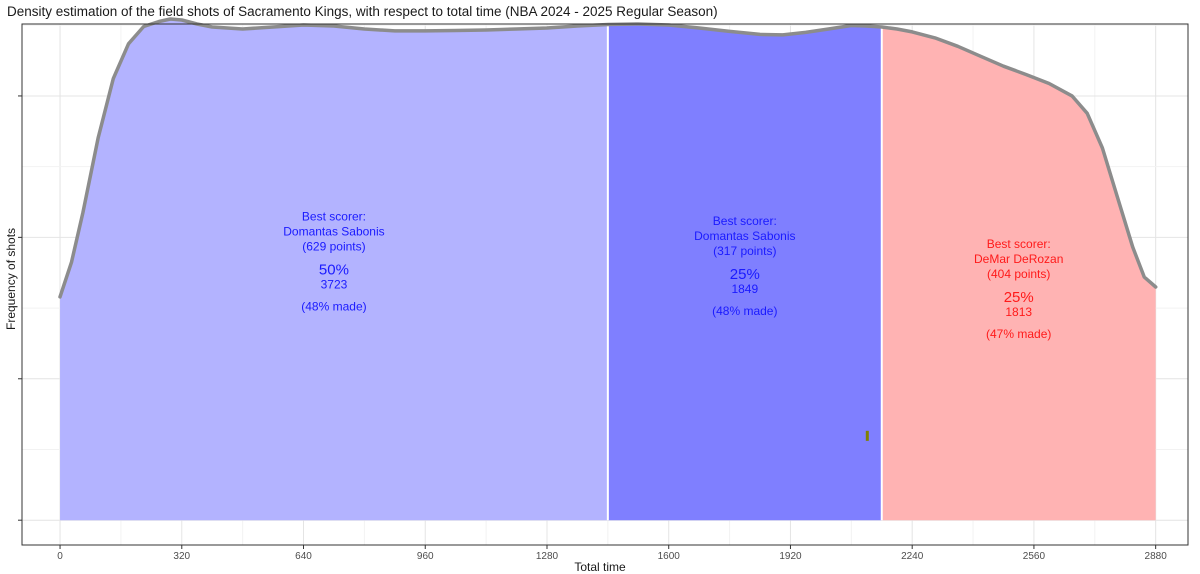 The height and width of the screenshot is (574, 1200). What do you see at coordinates (790, 556) in the screenshot?
I see `x-tick-label: 1920` at bounding box center [790, 556].